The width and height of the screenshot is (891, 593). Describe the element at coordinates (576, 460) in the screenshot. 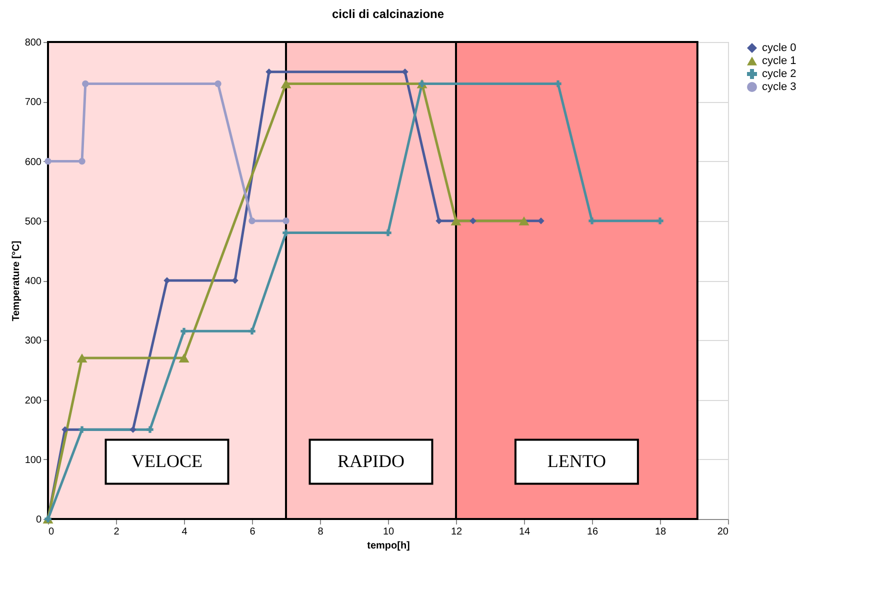

I see `band-label: LENTO` at that location.